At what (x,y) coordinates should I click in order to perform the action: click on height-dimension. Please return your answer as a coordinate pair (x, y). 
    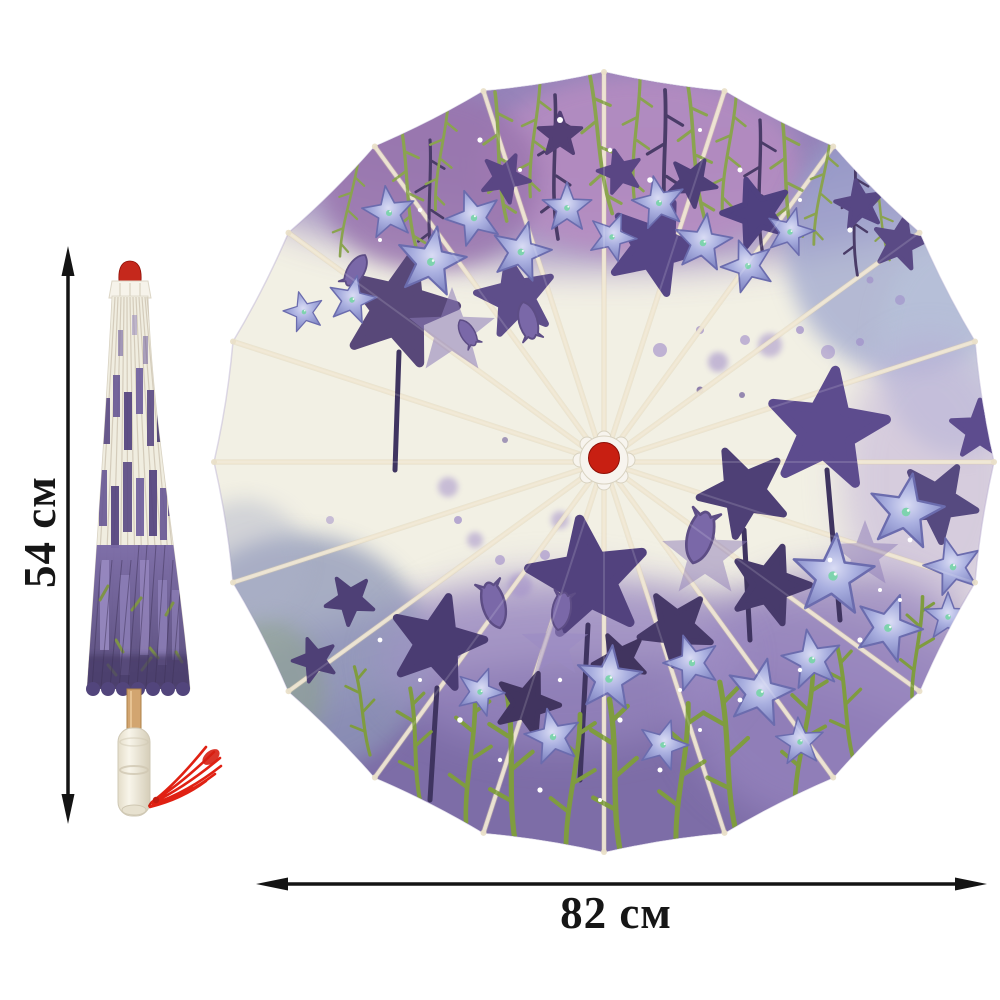
    Looking at the image, I should click on (68, 535).